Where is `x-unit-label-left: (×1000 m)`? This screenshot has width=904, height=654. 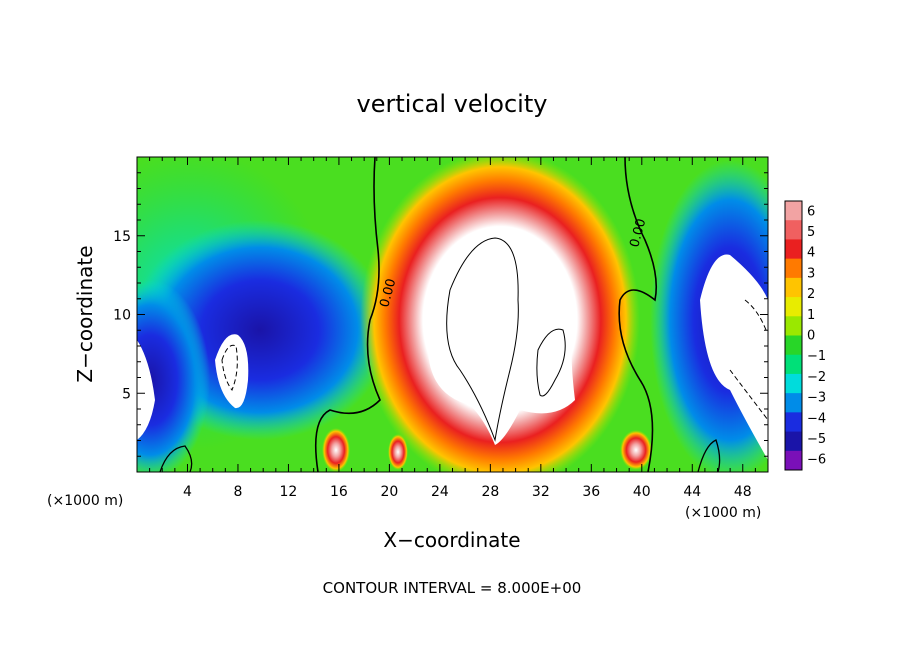
x-unit-label-left: (×1000 m) is located at coordinates (85, 501).